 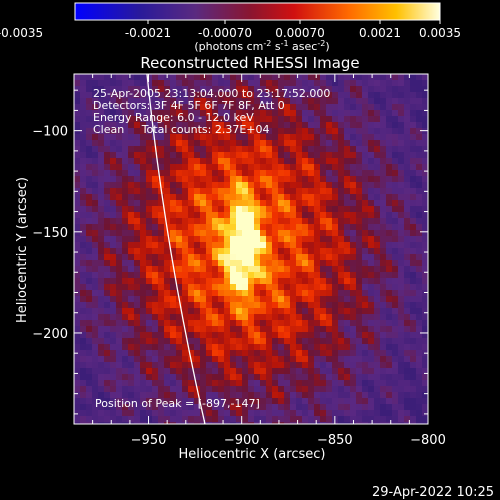 I want to click on colorbar-units: (photons cm-2 s-1 asec-2), so click(x=261, y=46).